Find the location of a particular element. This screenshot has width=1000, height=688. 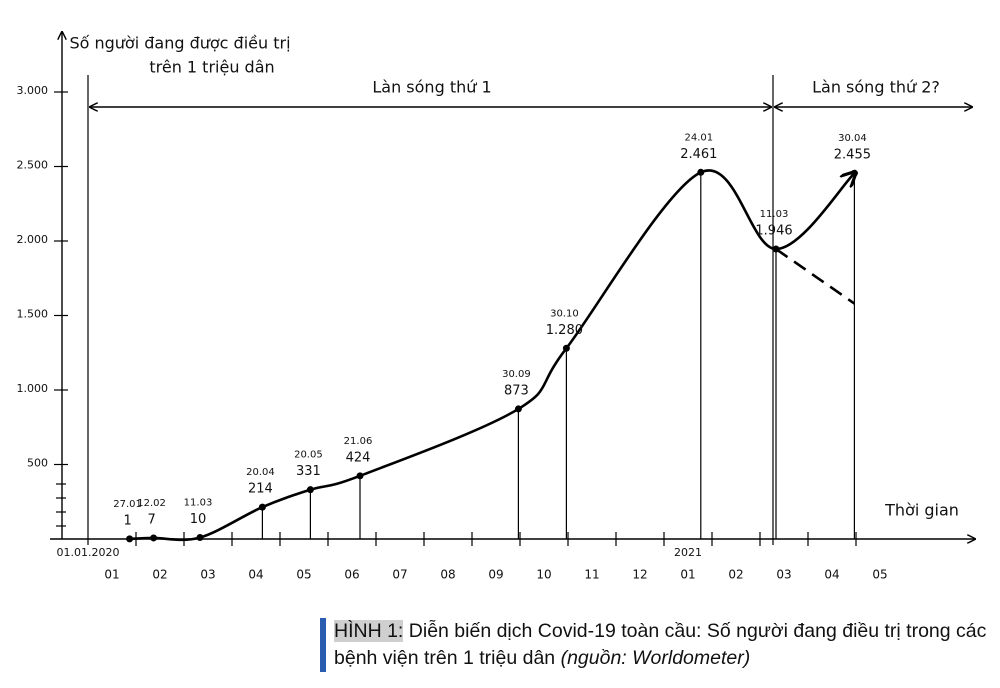

wave-label: Làn sóng thứ 1 is located at coordinates (431, 87).